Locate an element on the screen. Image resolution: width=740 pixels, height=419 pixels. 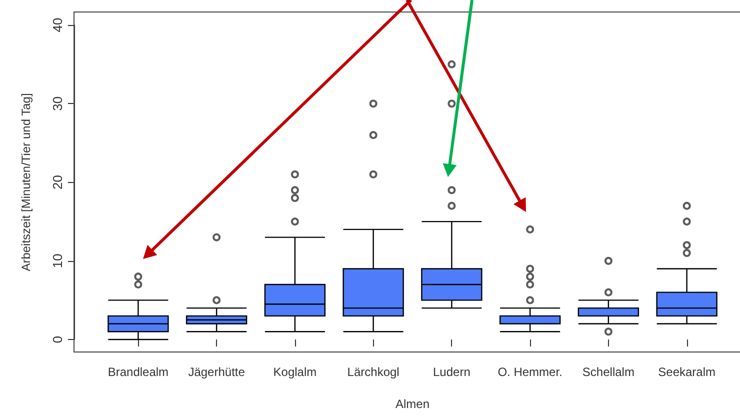
y-tick-label: 40 is located at coordinates (57, 25).